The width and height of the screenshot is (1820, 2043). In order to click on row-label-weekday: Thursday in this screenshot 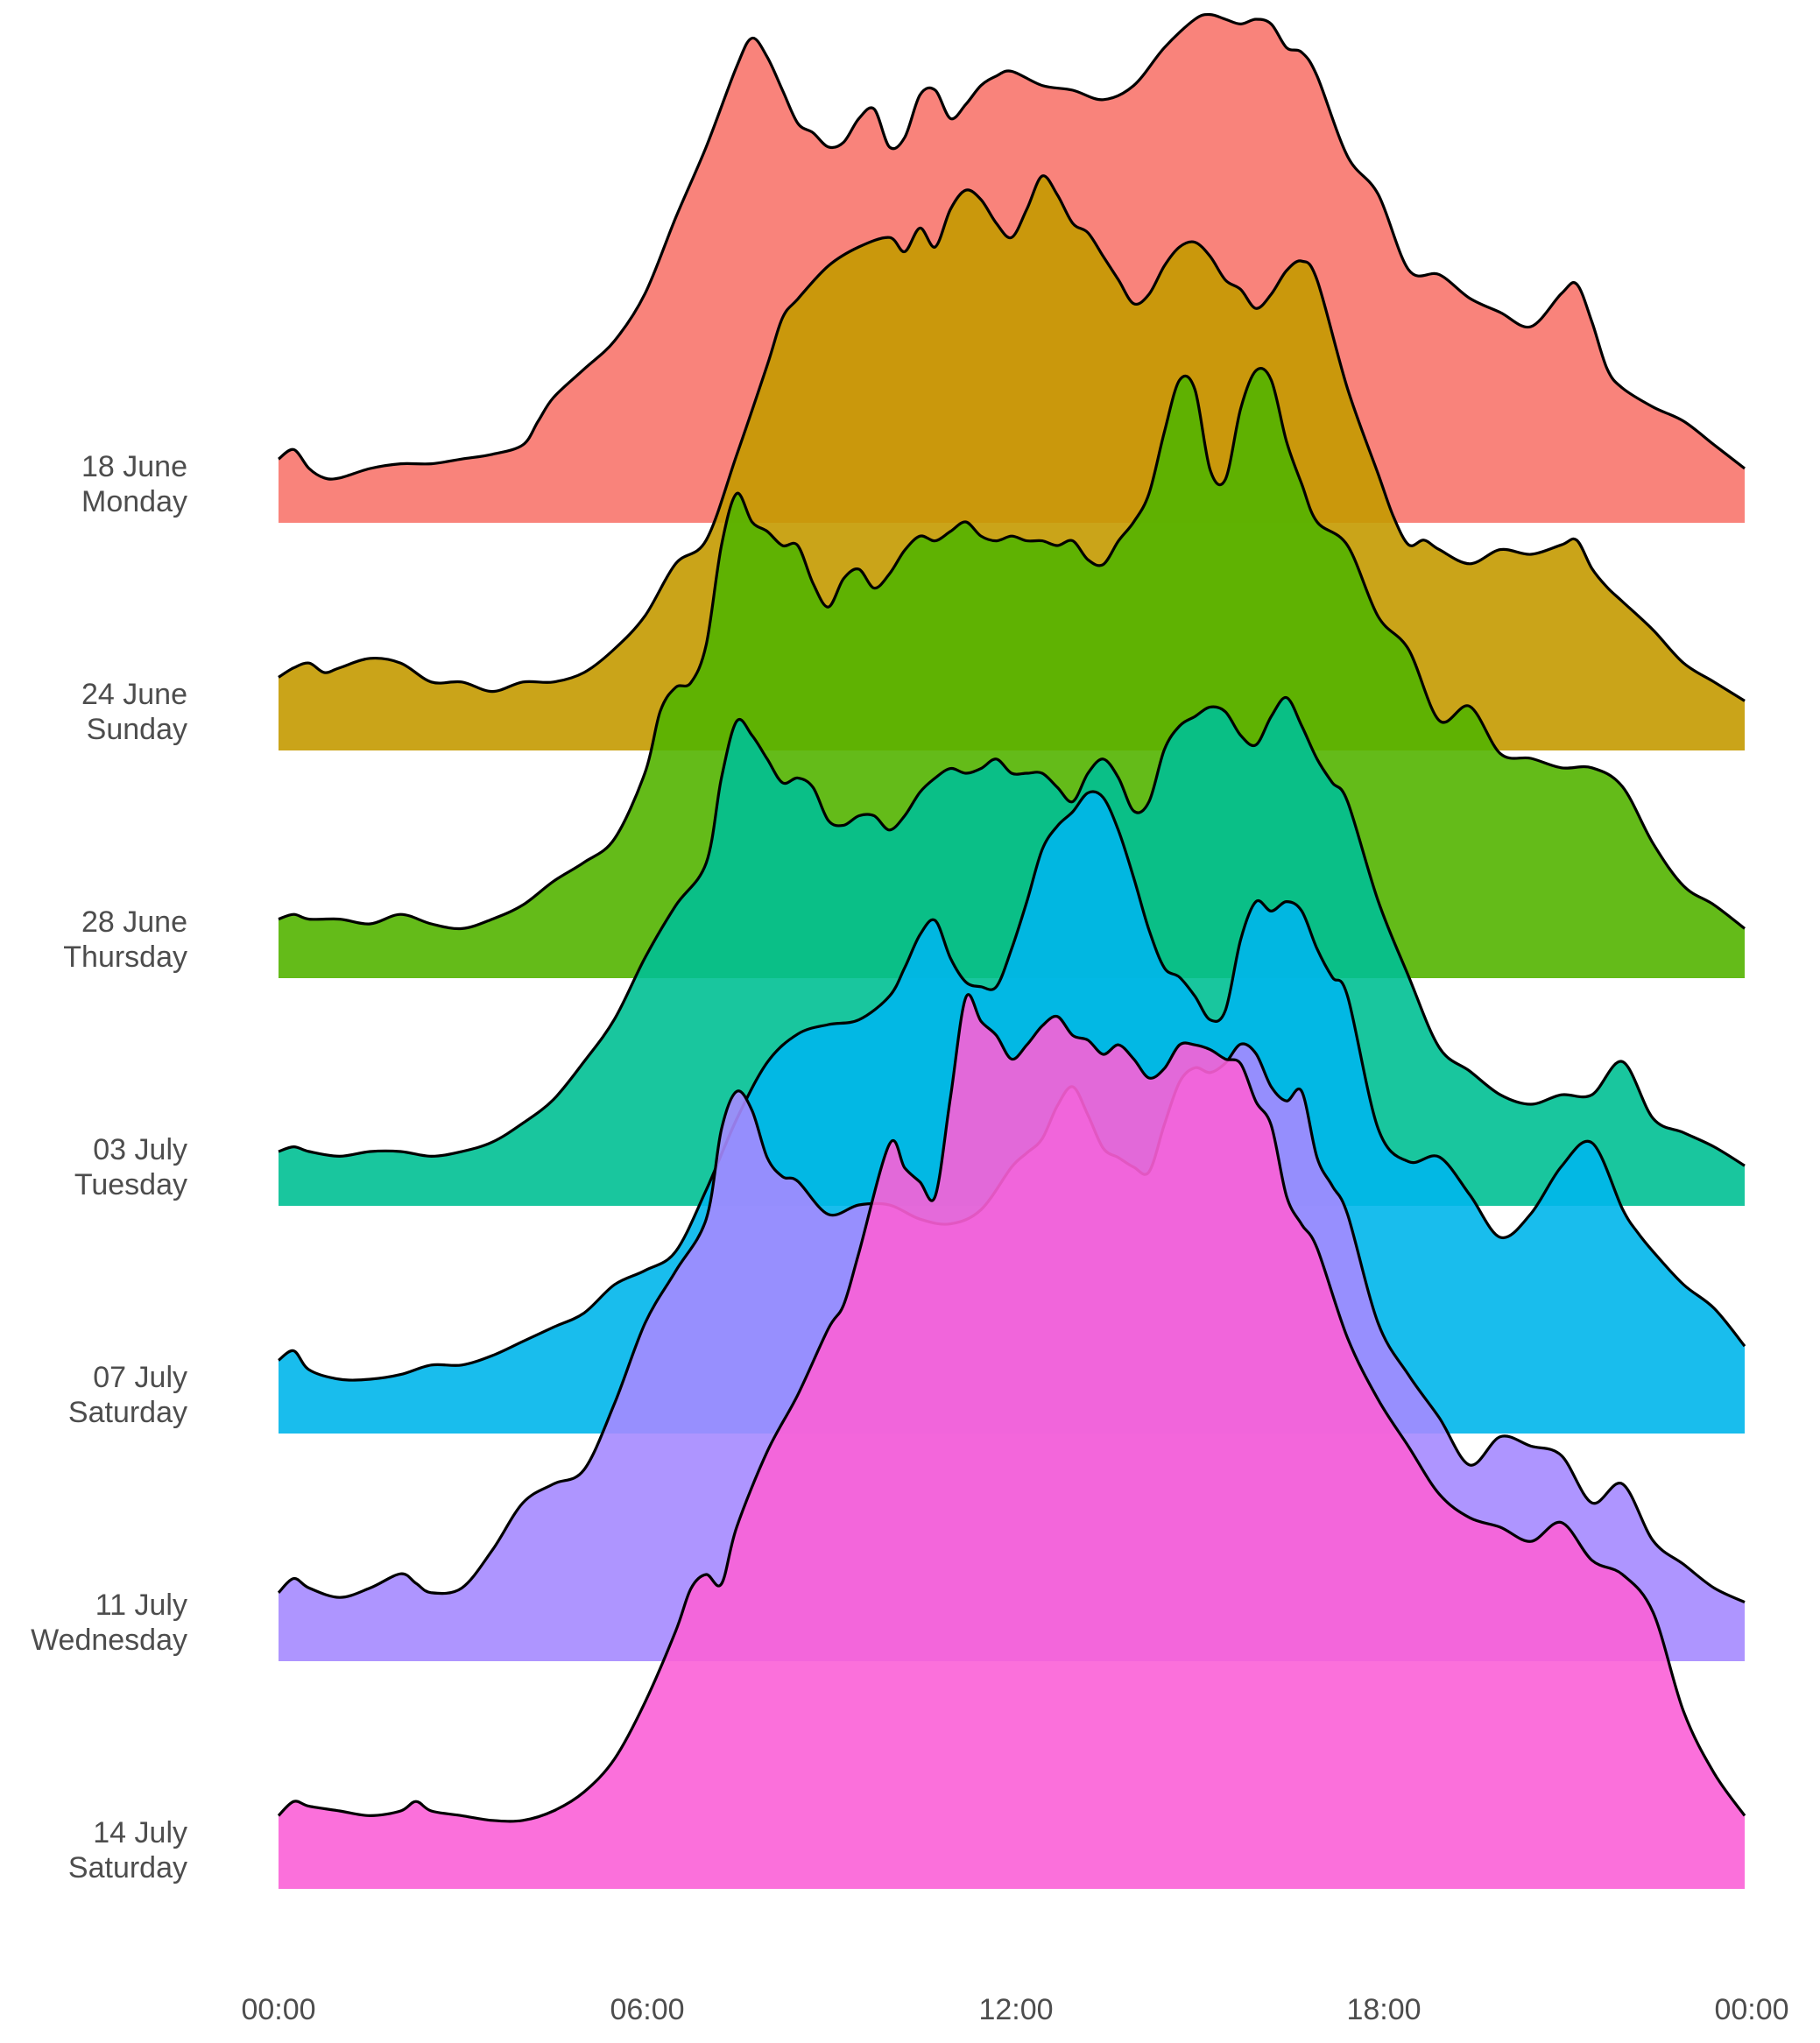, I will do `click(125, 957)`.